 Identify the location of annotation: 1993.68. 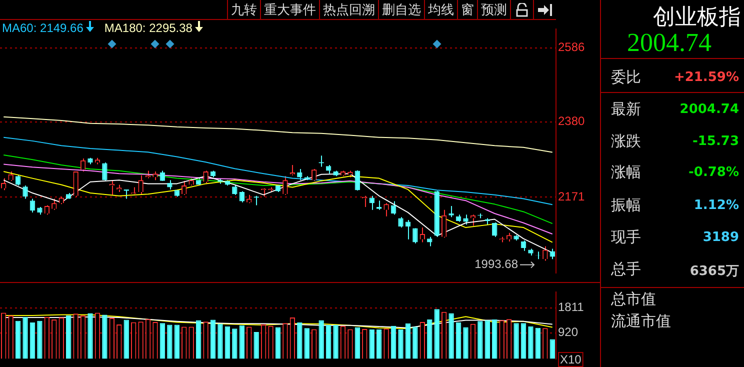
(496, 264).